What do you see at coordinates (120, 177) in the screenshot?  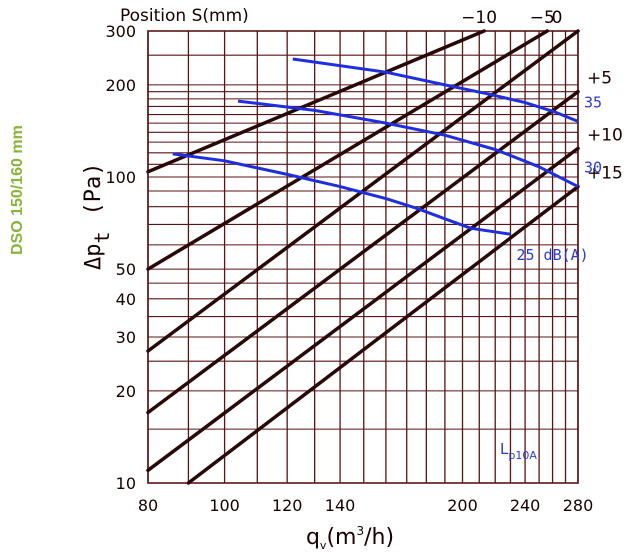 I see `y-tick-label: 100` at bounding box center [120, 177].